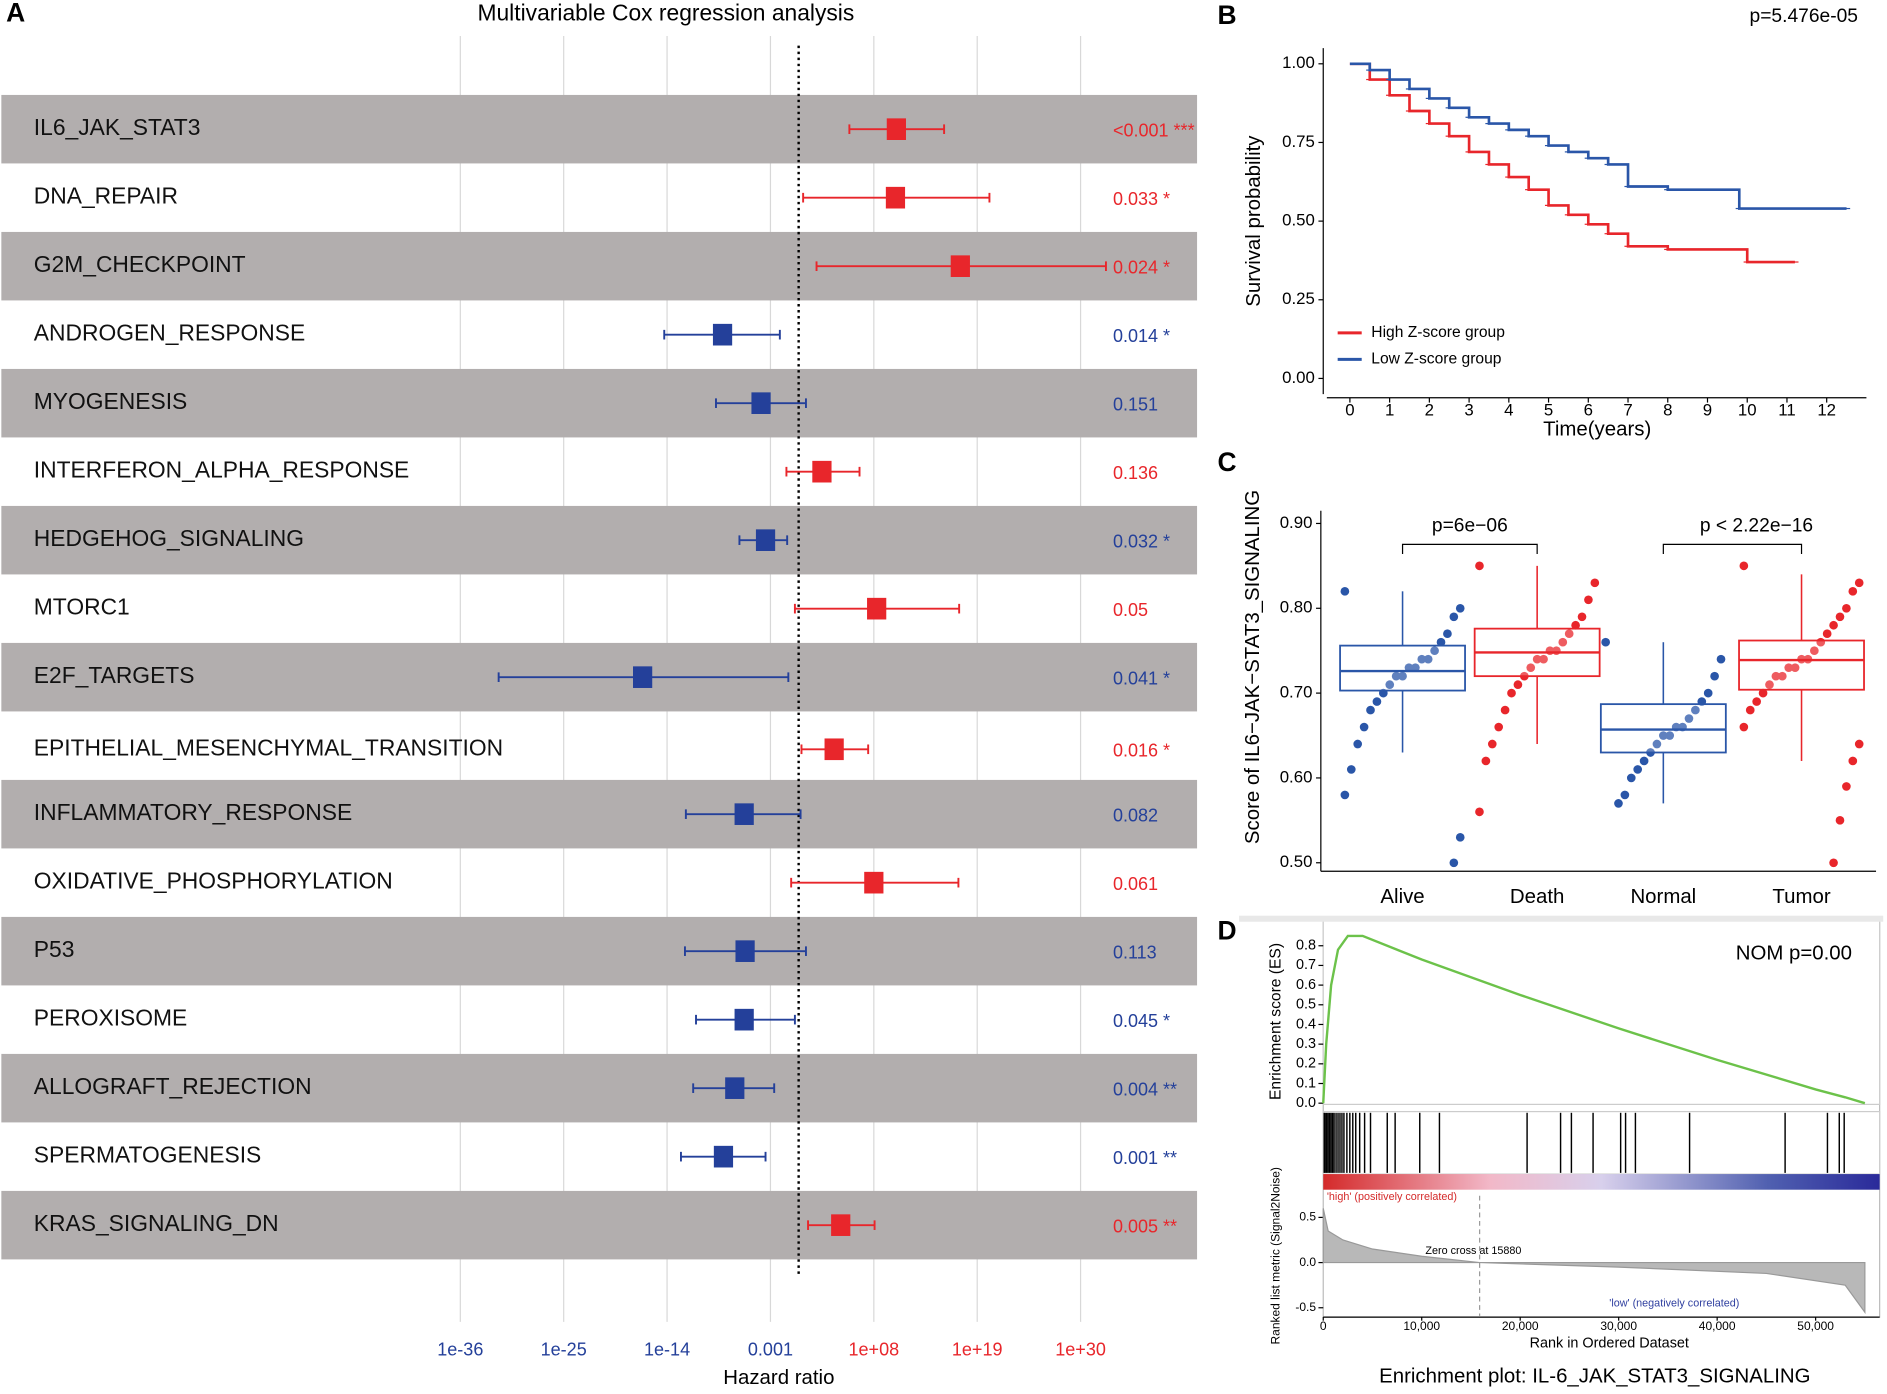 This screenshot has width=1887, height=1394. Describe the element at coordinates (82, 607) in the screenshot. I see `row-label: MTORC1` at that location.